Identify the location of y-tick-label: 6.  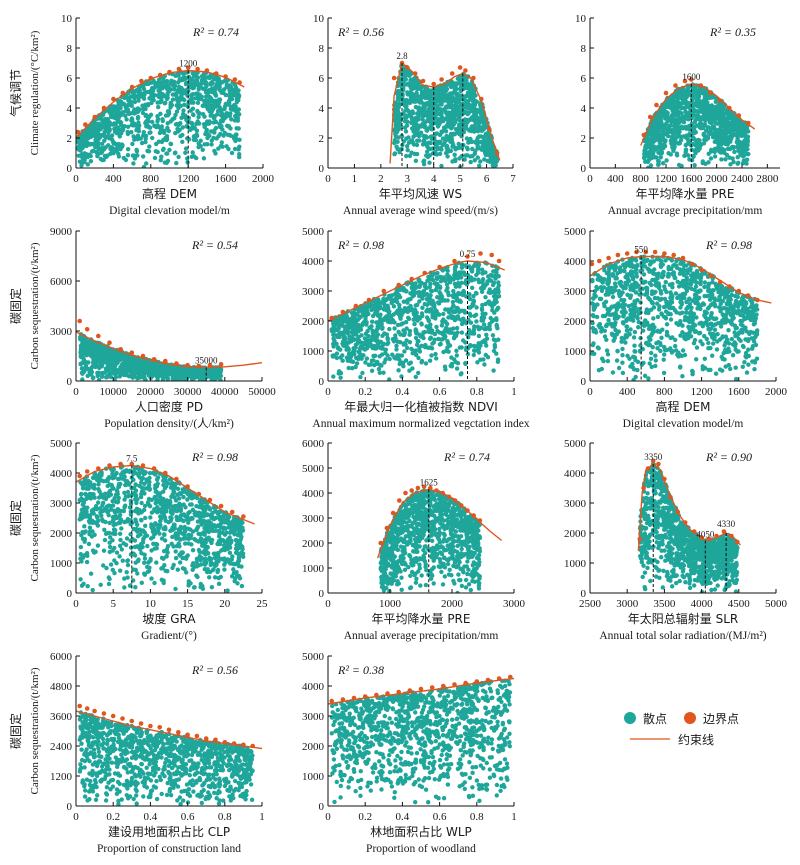
(322, 79).